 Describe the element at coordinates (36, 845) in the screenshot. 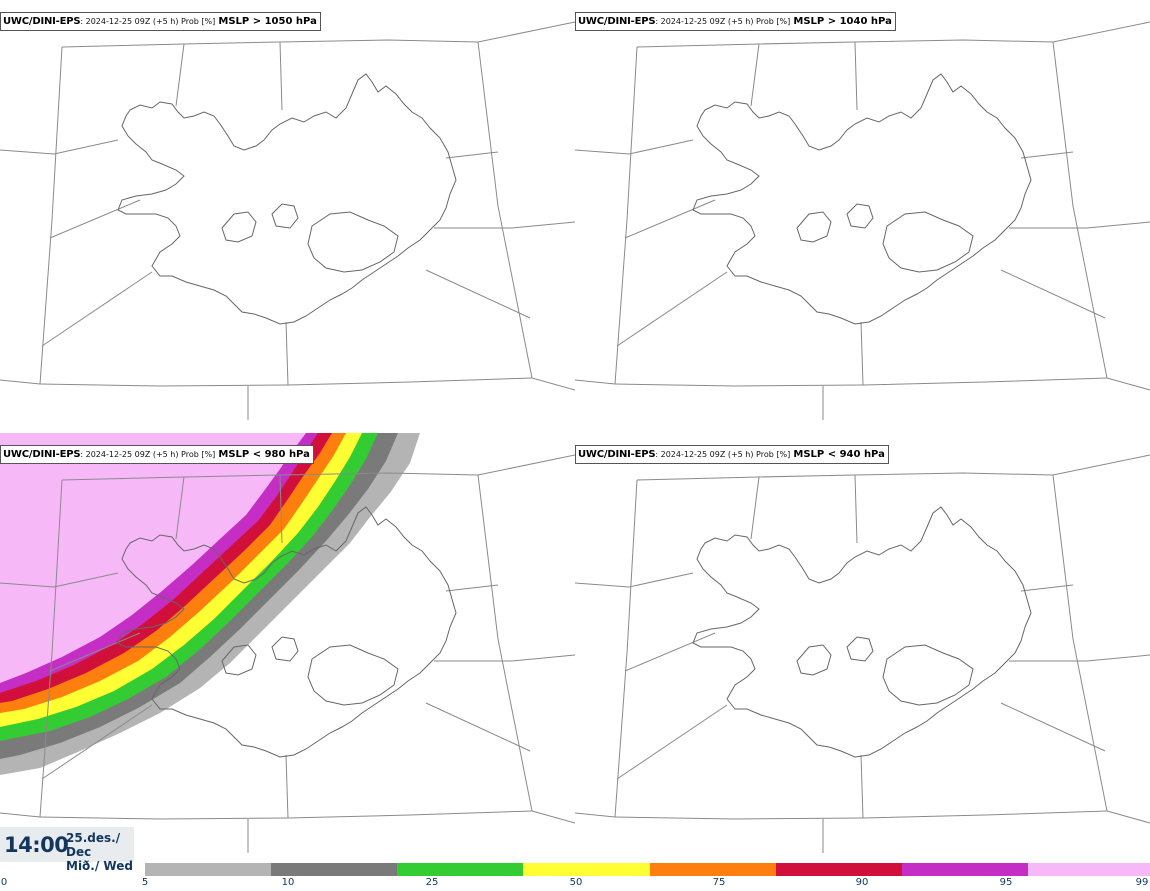

I see `valid-time: 14:00` at that location.